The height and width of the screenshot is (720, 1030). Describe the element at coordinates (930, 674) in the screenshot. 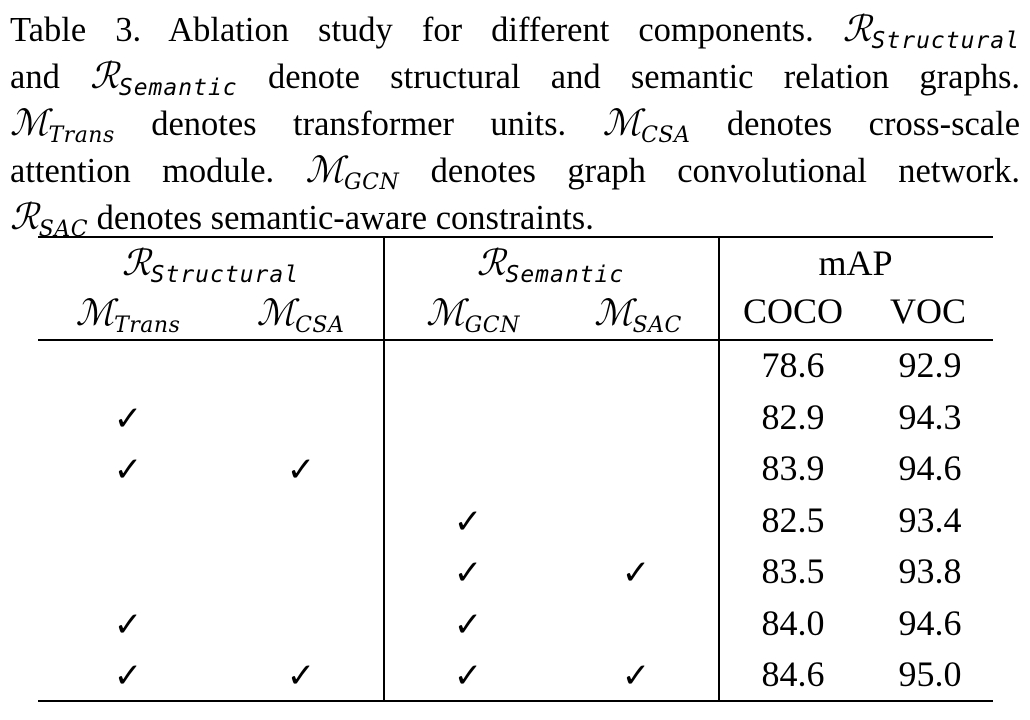

I see `voc-value: 95.0` at that location.